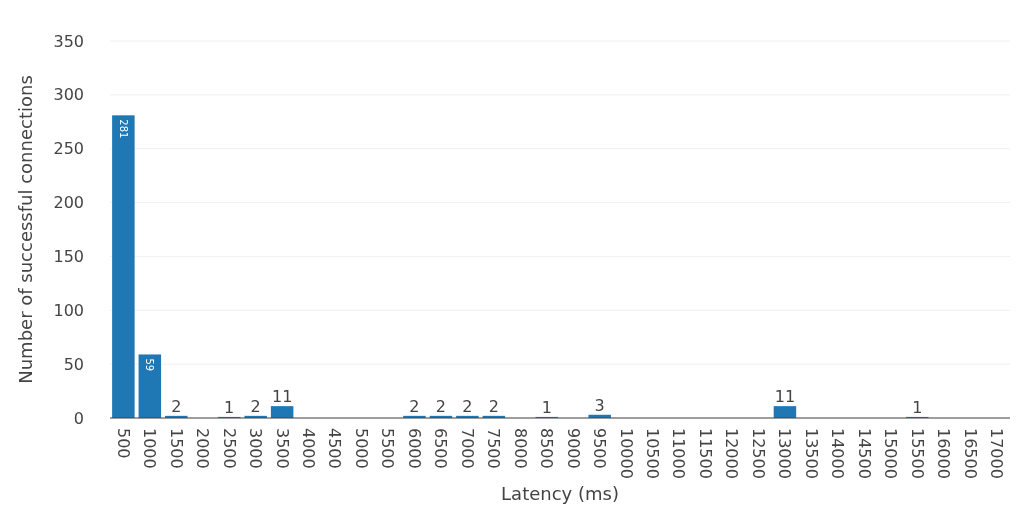 This screenshot has width=1019, height=514. What do you see at coordinates (705, 453) in the screenshot?
I see `x-tick-label: 11500` at bounding box center [705, 453].